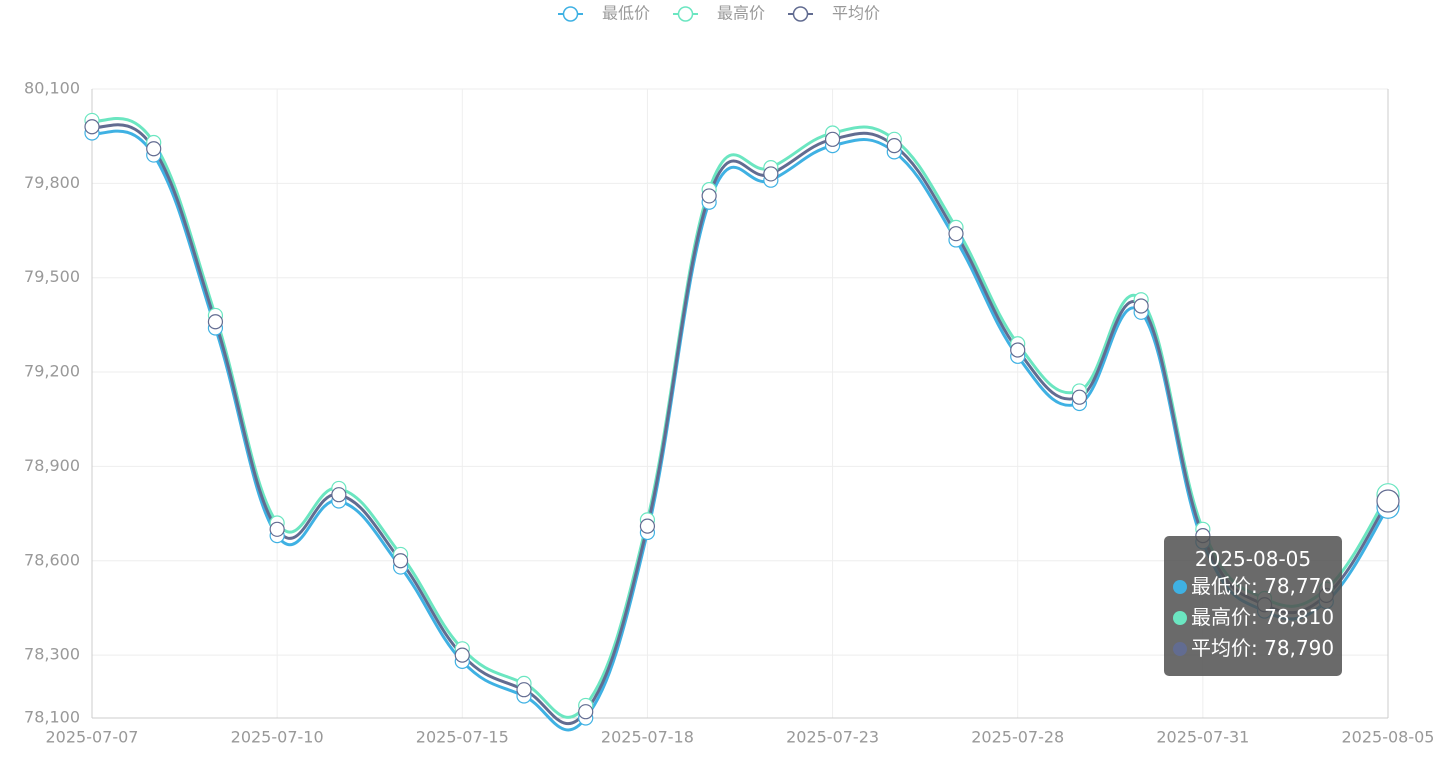  Describe the element at coordinates (1263, 617) in the screenshot. I see `tooltip-text: 最高价: 78,810` at that location.